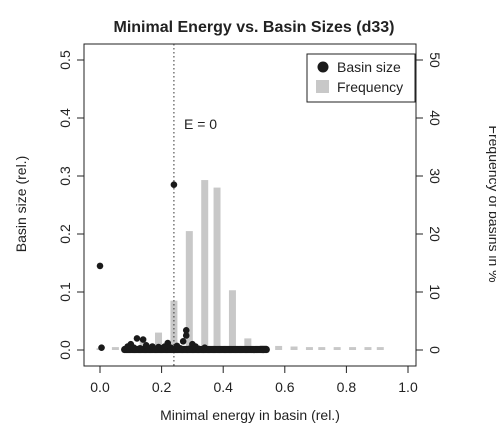 The height and width of the screenshot is (430, 496). I want to click on y-tick-label: 0.3, so click(65, 176).